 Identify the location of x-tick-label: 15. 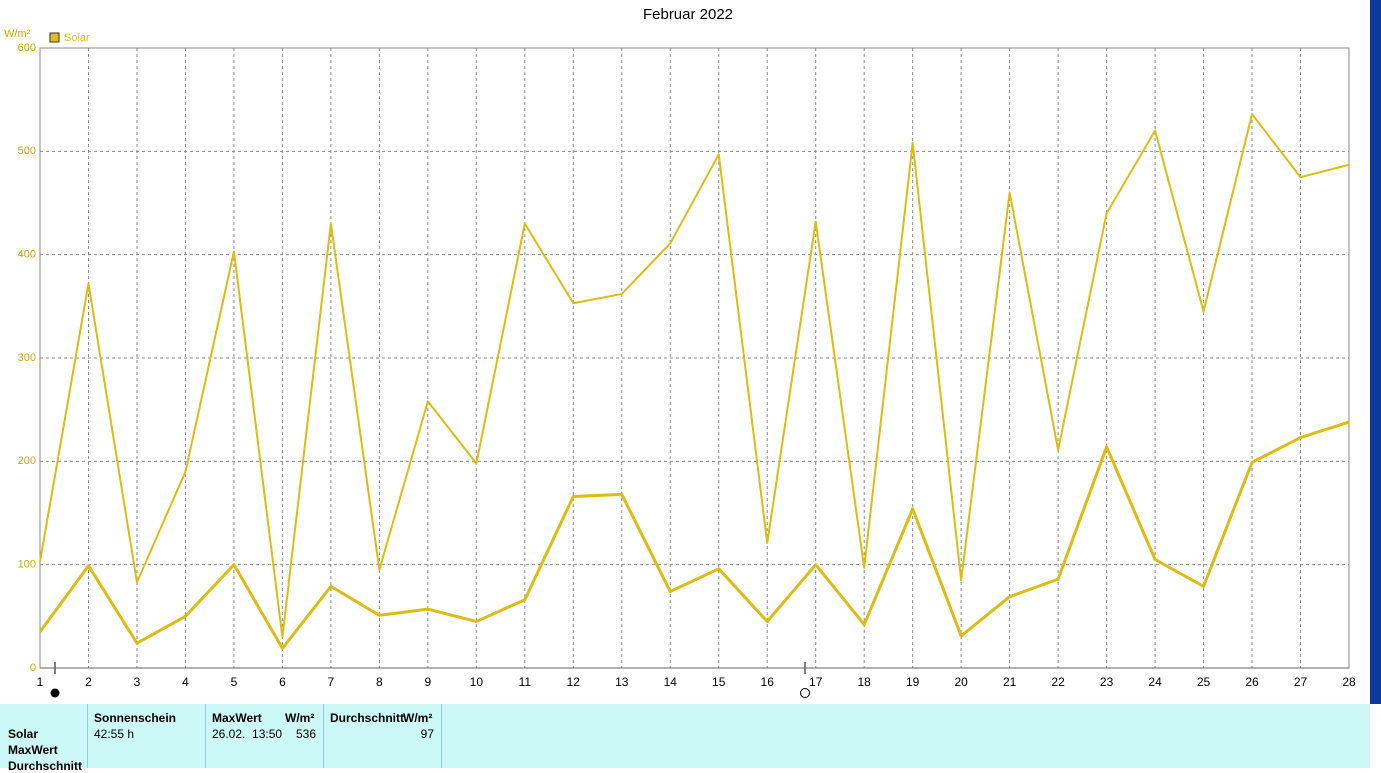
(719, 682).